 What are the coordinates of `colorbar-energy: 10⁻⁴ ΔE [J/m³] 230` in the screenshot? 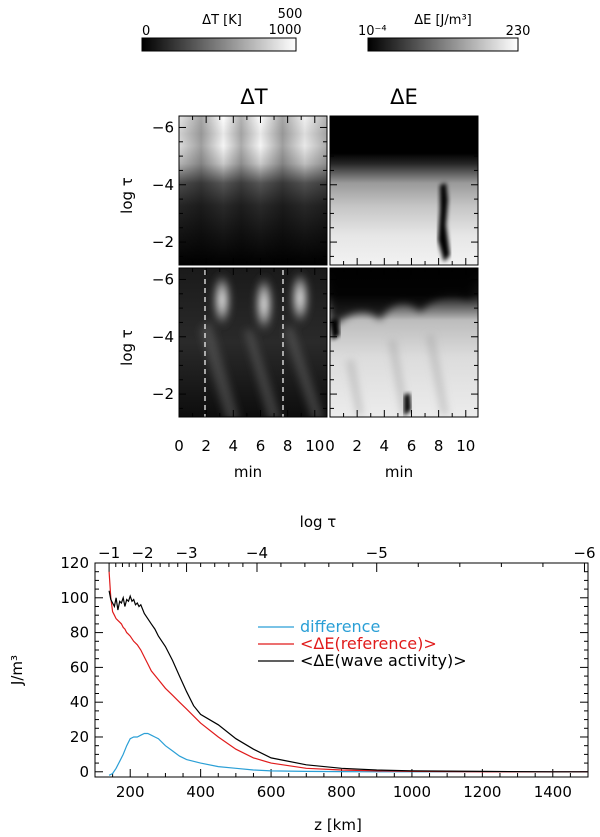 It's located at (444, 32).